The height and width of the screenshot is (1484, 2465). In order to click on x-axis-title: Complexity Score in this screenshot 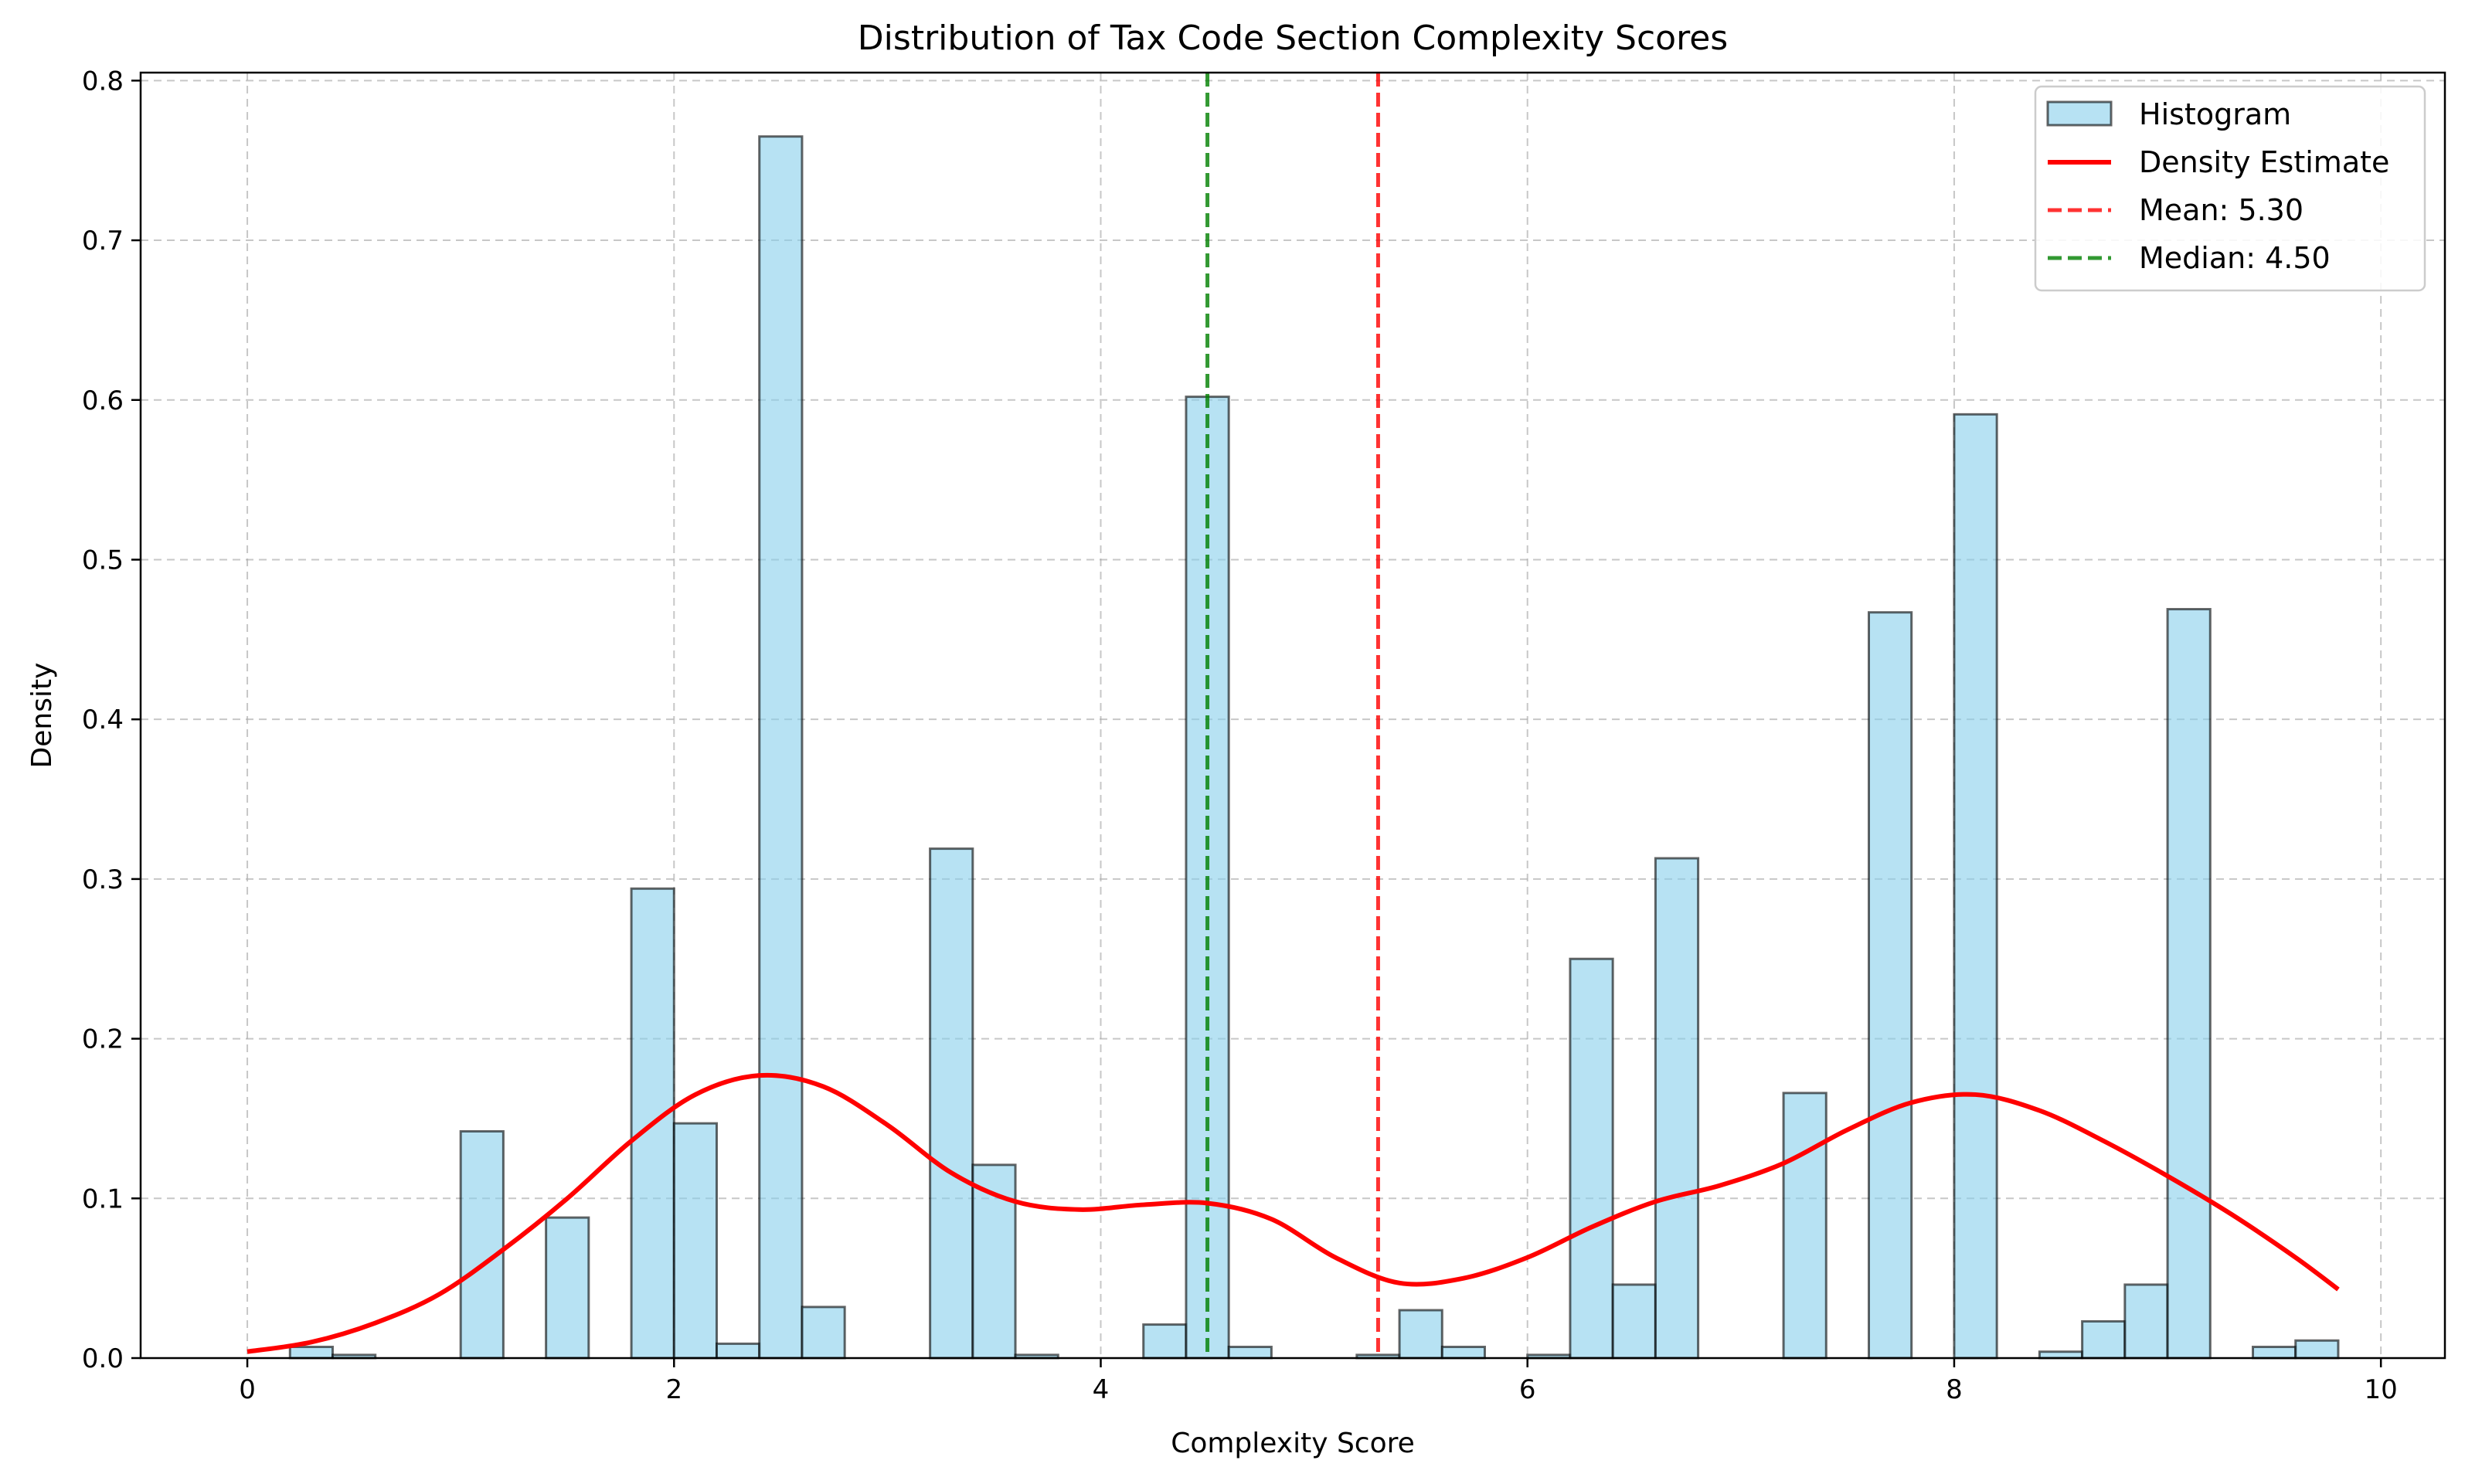, I will do `click(1293, 1443)`.